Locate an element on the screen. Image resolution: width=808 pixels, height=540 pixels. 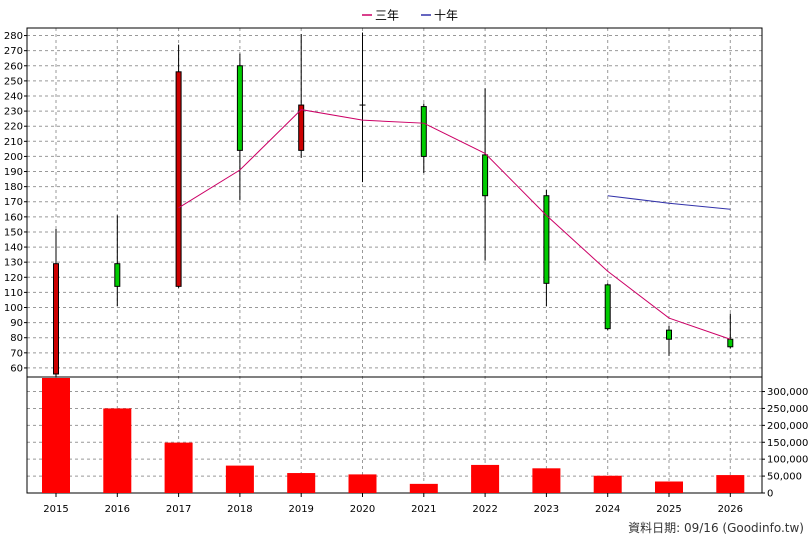
price-tick-label: 100 is located at coordinates (13, 308).